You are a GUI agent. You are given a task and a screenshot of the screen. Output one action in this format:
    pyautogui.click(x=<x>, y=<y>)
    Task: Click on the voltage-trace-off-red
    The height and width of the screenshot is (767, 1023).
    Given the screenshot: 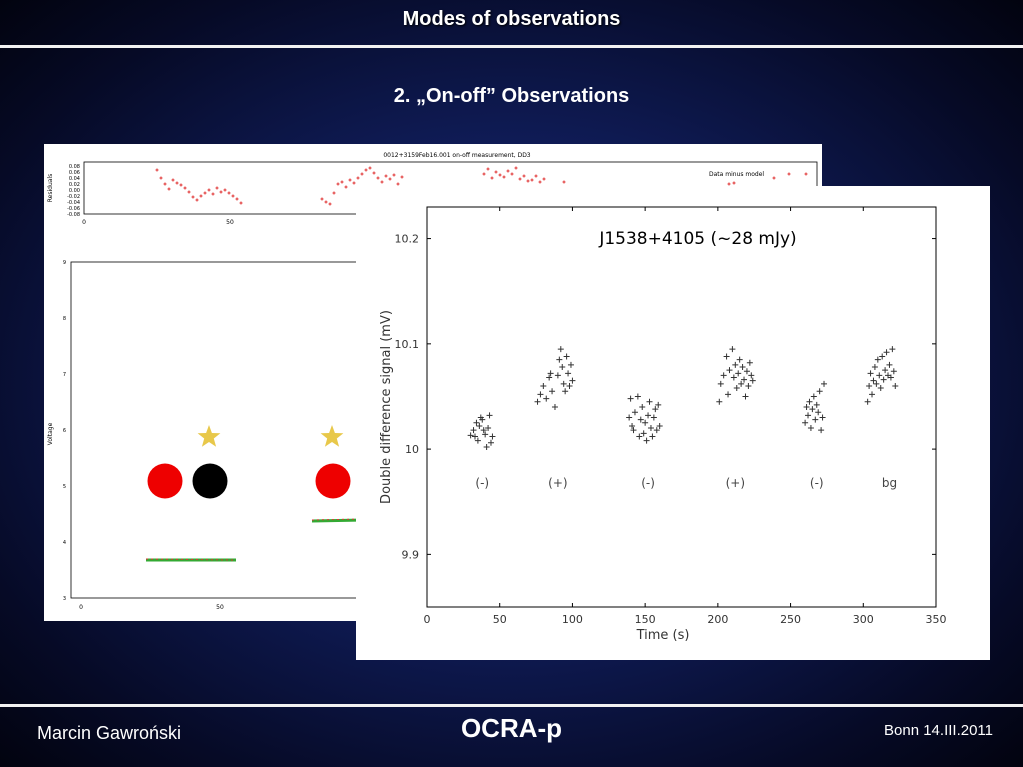 What is the action you would take?
    pyautogui.click(x=191, y=559)
    